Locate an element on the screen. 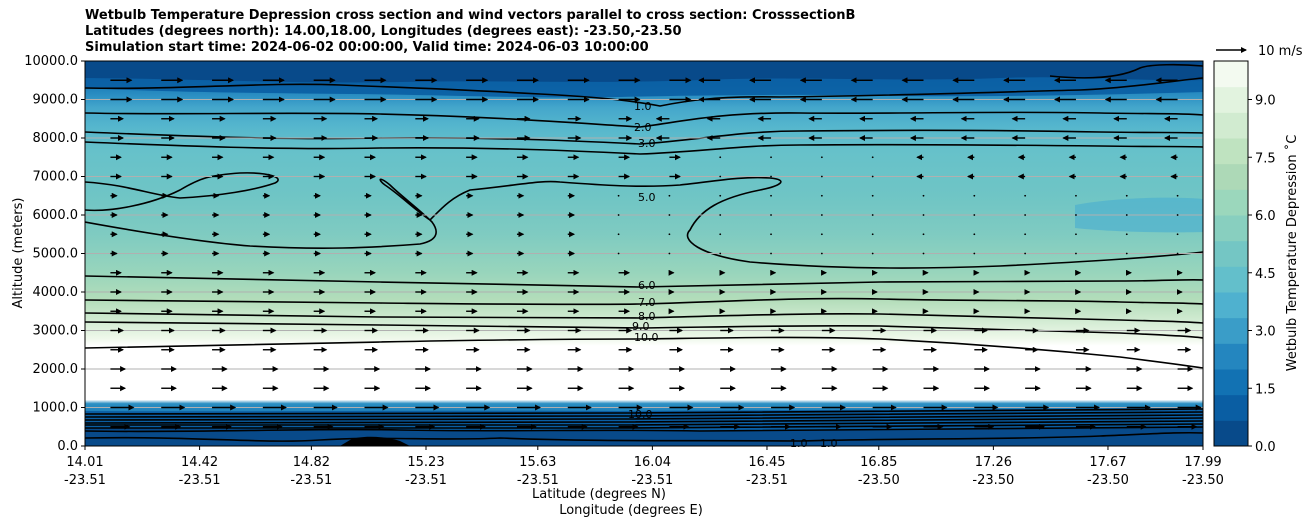 Image resolution: width=1312 pixels, height=526 pixels. y-tick-label: 1000.0 is located at coordinates (56, 408).